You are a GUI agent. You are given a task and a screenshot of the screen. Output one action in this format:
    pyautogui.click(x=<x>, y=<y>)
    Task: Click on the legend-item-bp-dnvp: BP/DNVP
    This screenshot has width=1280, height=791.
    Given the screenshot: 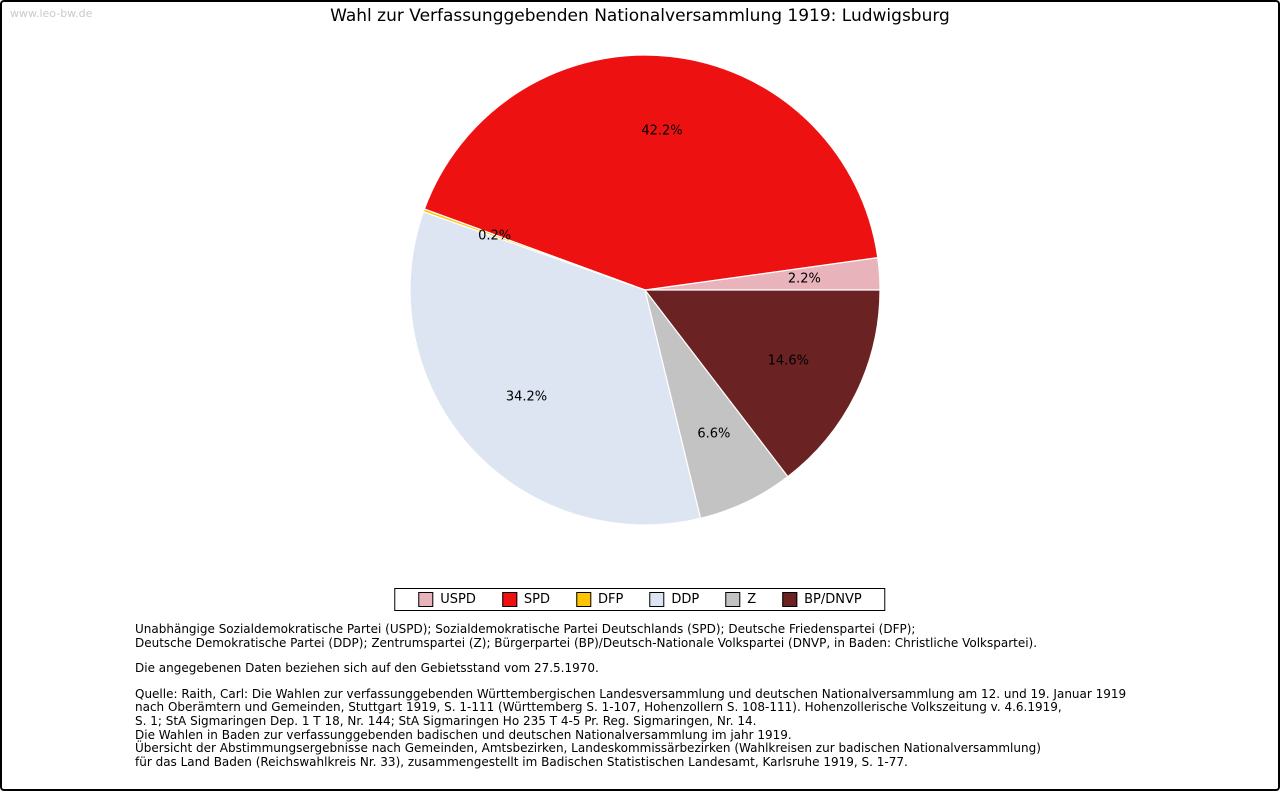 What is the action you would take?
    pyautogui.click(x=822, y=599)
    